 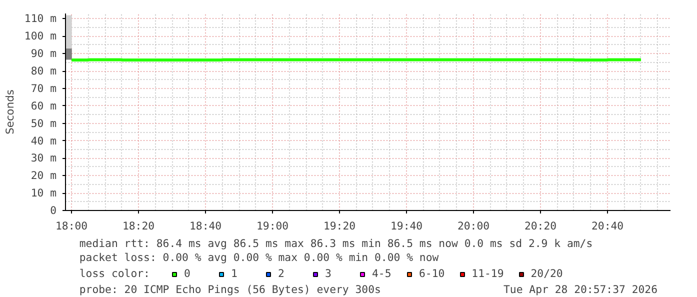 I want to click on legend-label: 1, so click(x=234, y=273).